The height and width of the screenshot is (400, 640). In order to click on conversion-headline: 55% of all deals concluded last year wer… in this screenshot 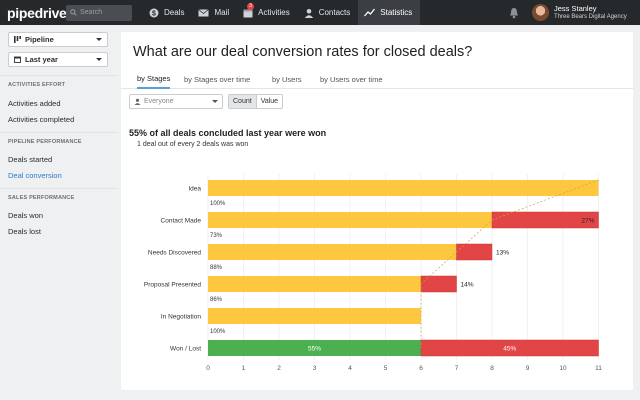, I will do `click(228, 133)`.